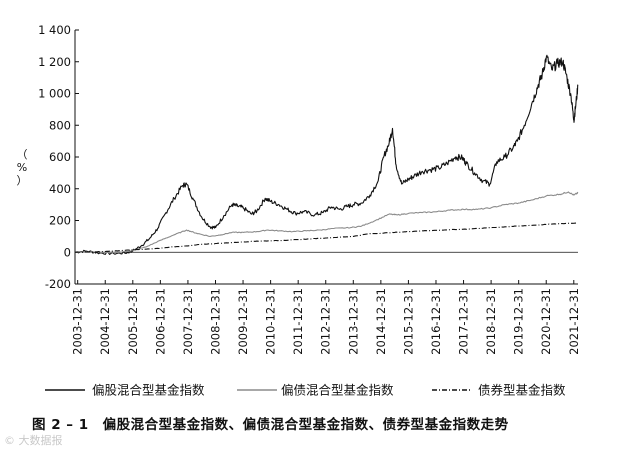 The width and height of the screenshot is (622, 455). What do you see at coordinates (54, 94) in the screenshot?
I see `y-tick-label: 1 000` at bounding box center [54, 94].